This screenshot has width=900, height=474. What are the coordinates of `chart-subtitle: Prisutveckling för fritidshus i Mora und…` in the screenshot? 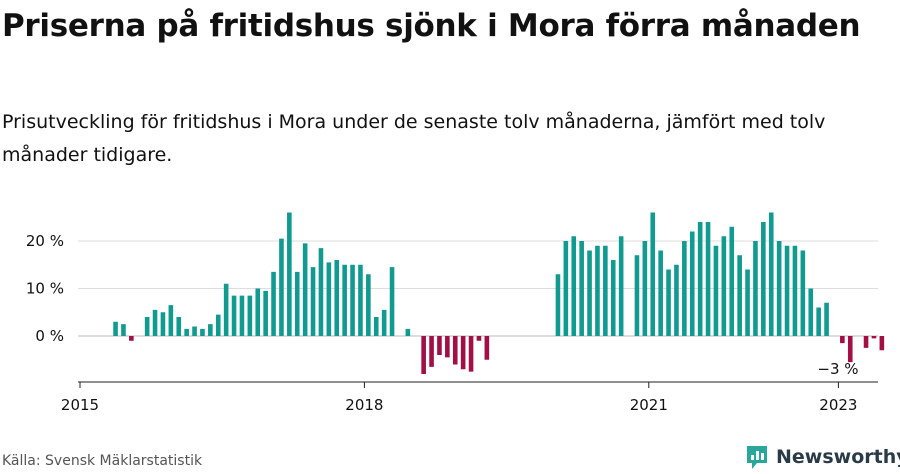 It's located at (414, 138).